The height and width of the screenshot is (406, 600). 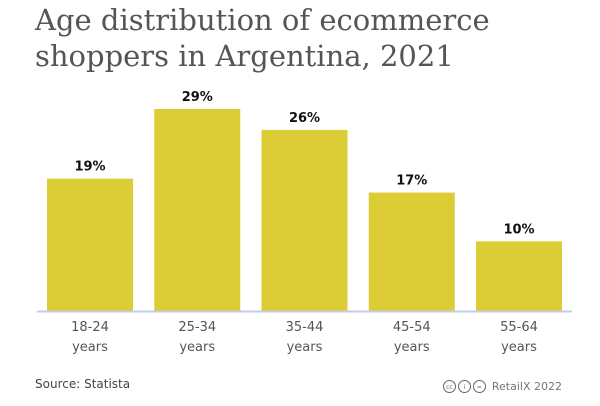 I want to click on data-label: 26%, so click(x=304, y=118).